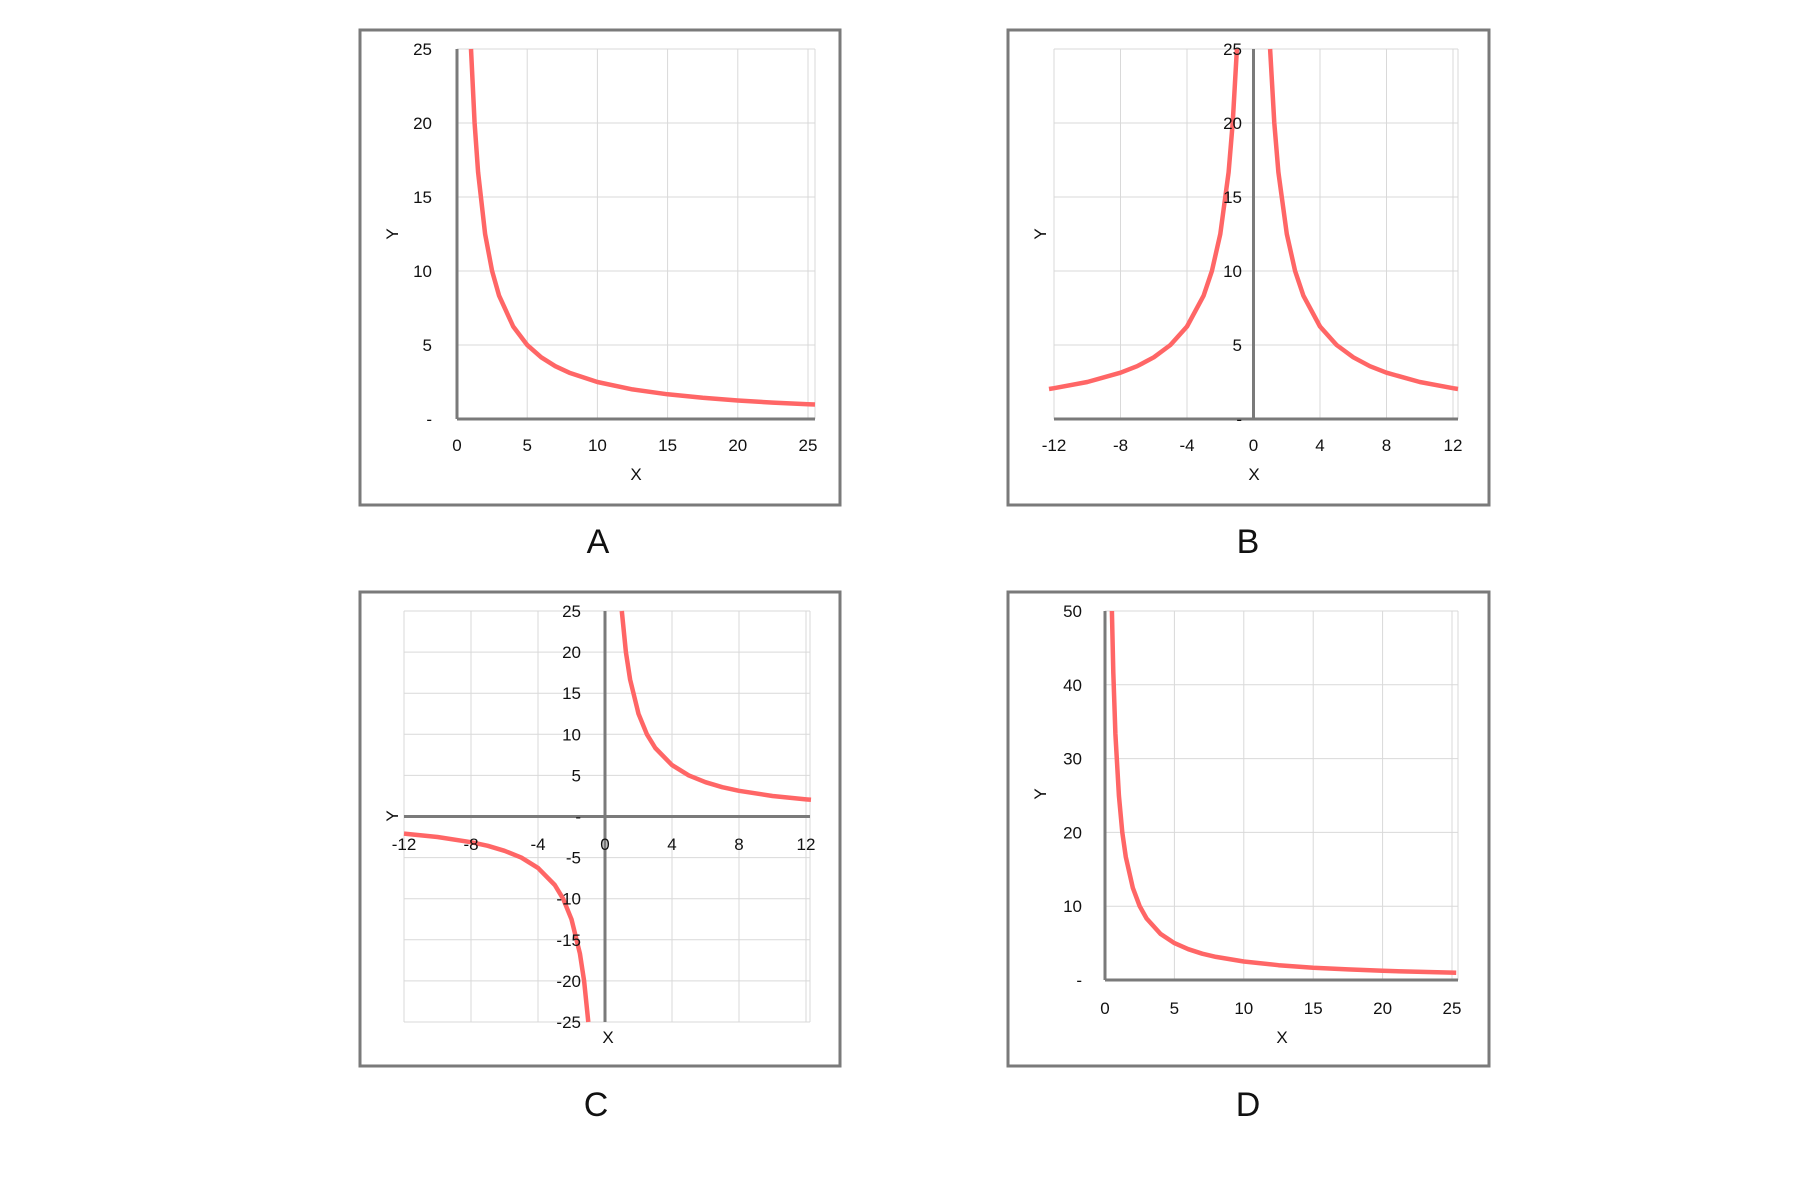  Describe the element at coordinates (1248, 542) in the screenshot. I see `panel-label-b: B` at that location.